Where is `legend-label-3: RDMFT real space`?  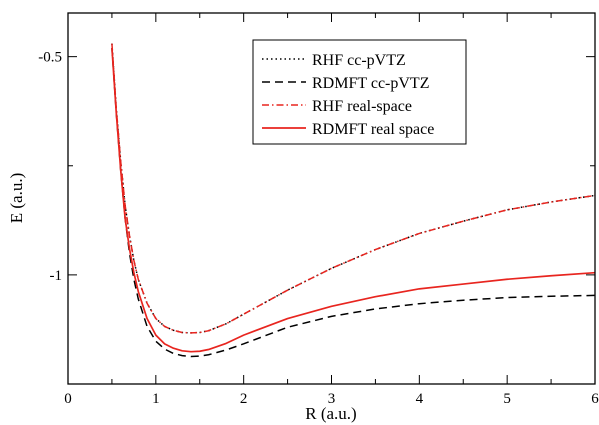
legend-label-3: RDMFT real space is located at coordinates (373, 129).